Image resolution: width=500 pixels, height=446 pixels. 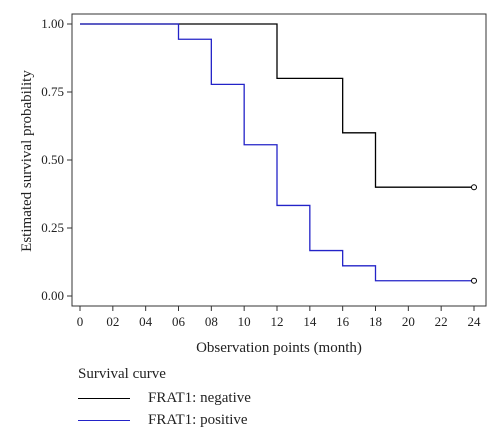 What do you see at coordinates (279, 348) in the screenshot?
I see `x-axis-title: Observation points (month)` at bounding box center [279, 348].